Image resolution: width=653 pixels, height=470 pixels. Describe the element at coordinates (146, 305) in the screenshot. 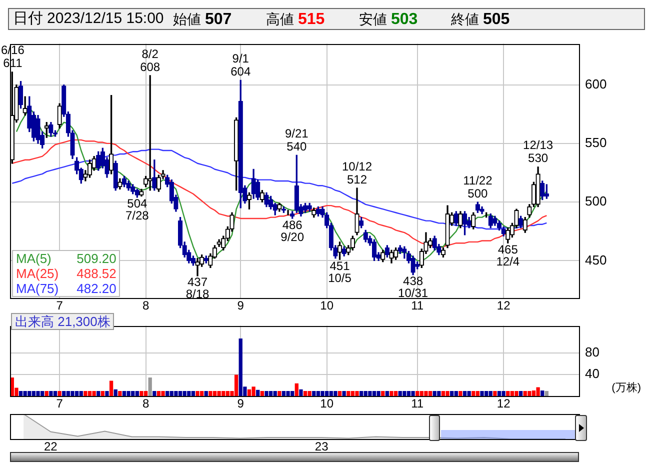

I see `x-tick-label: 8` at that location.